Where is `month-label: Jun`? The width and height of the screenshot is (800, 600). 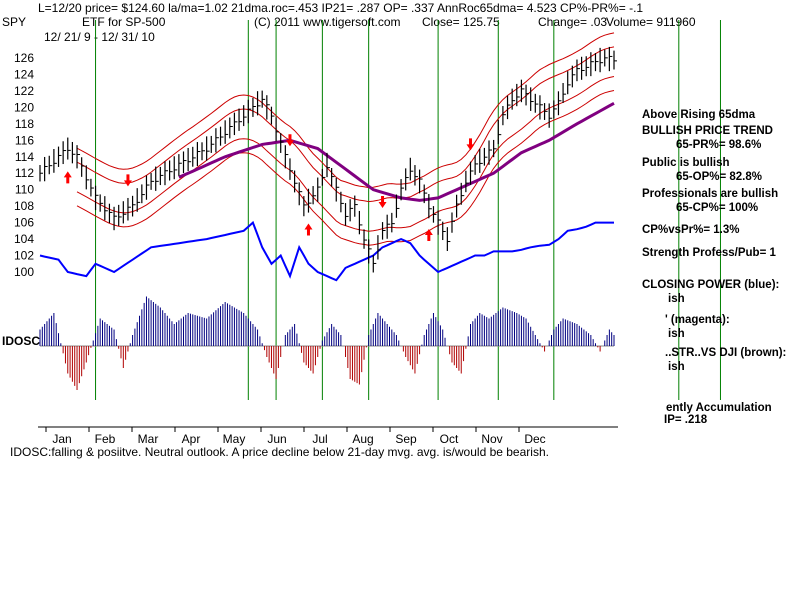 month-label: Jun is located at coordinates (276, 439).